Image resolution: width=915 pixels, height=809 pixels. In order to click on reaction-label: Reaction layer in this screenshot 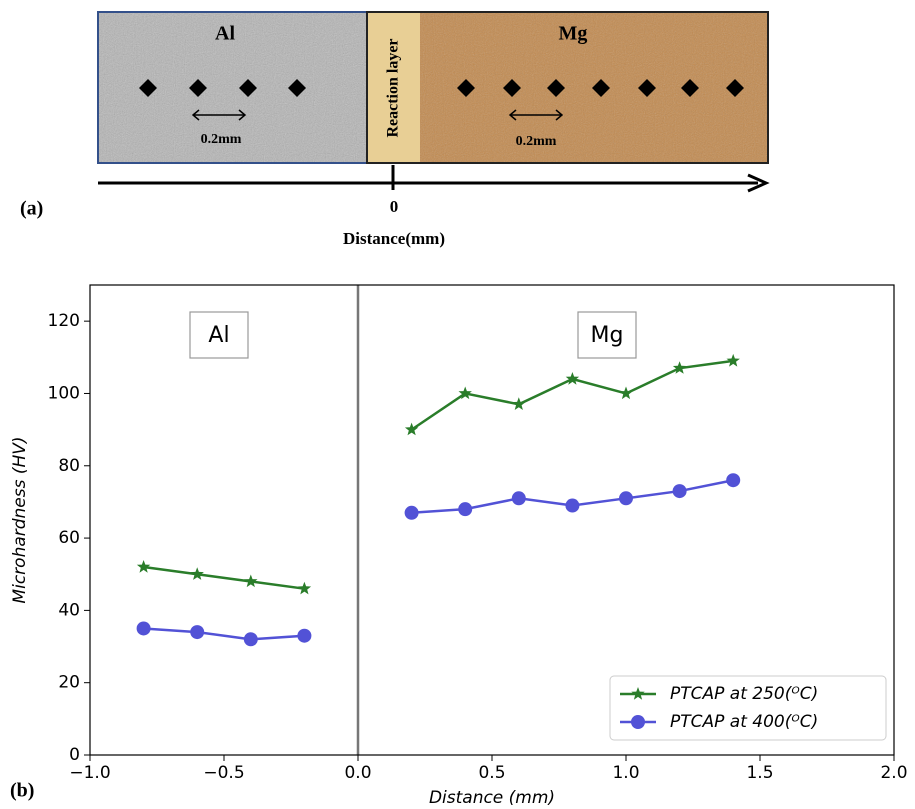, I will do `click(393, 87)`.